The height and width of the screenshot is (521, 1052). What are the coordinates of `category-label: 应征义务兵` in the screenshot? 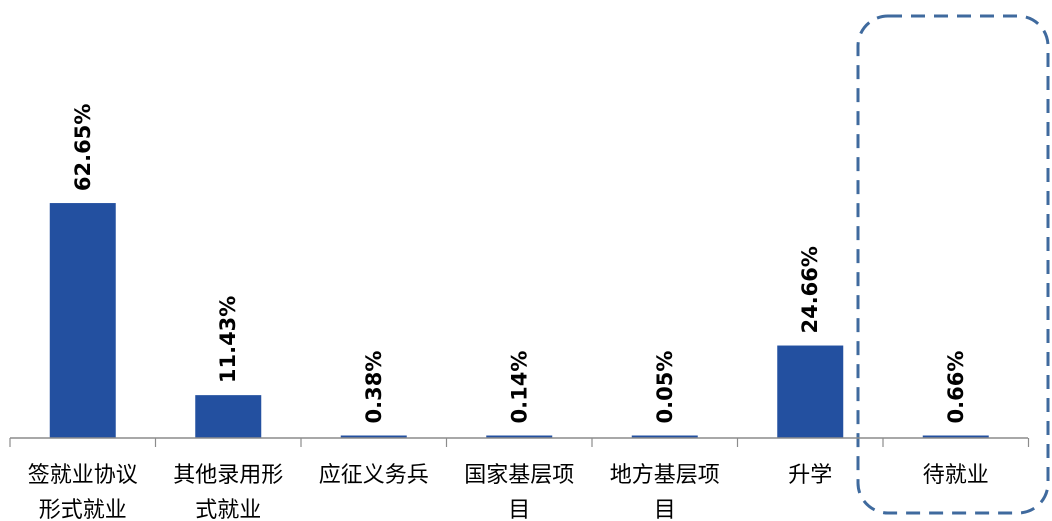 It's located at (374, 475).